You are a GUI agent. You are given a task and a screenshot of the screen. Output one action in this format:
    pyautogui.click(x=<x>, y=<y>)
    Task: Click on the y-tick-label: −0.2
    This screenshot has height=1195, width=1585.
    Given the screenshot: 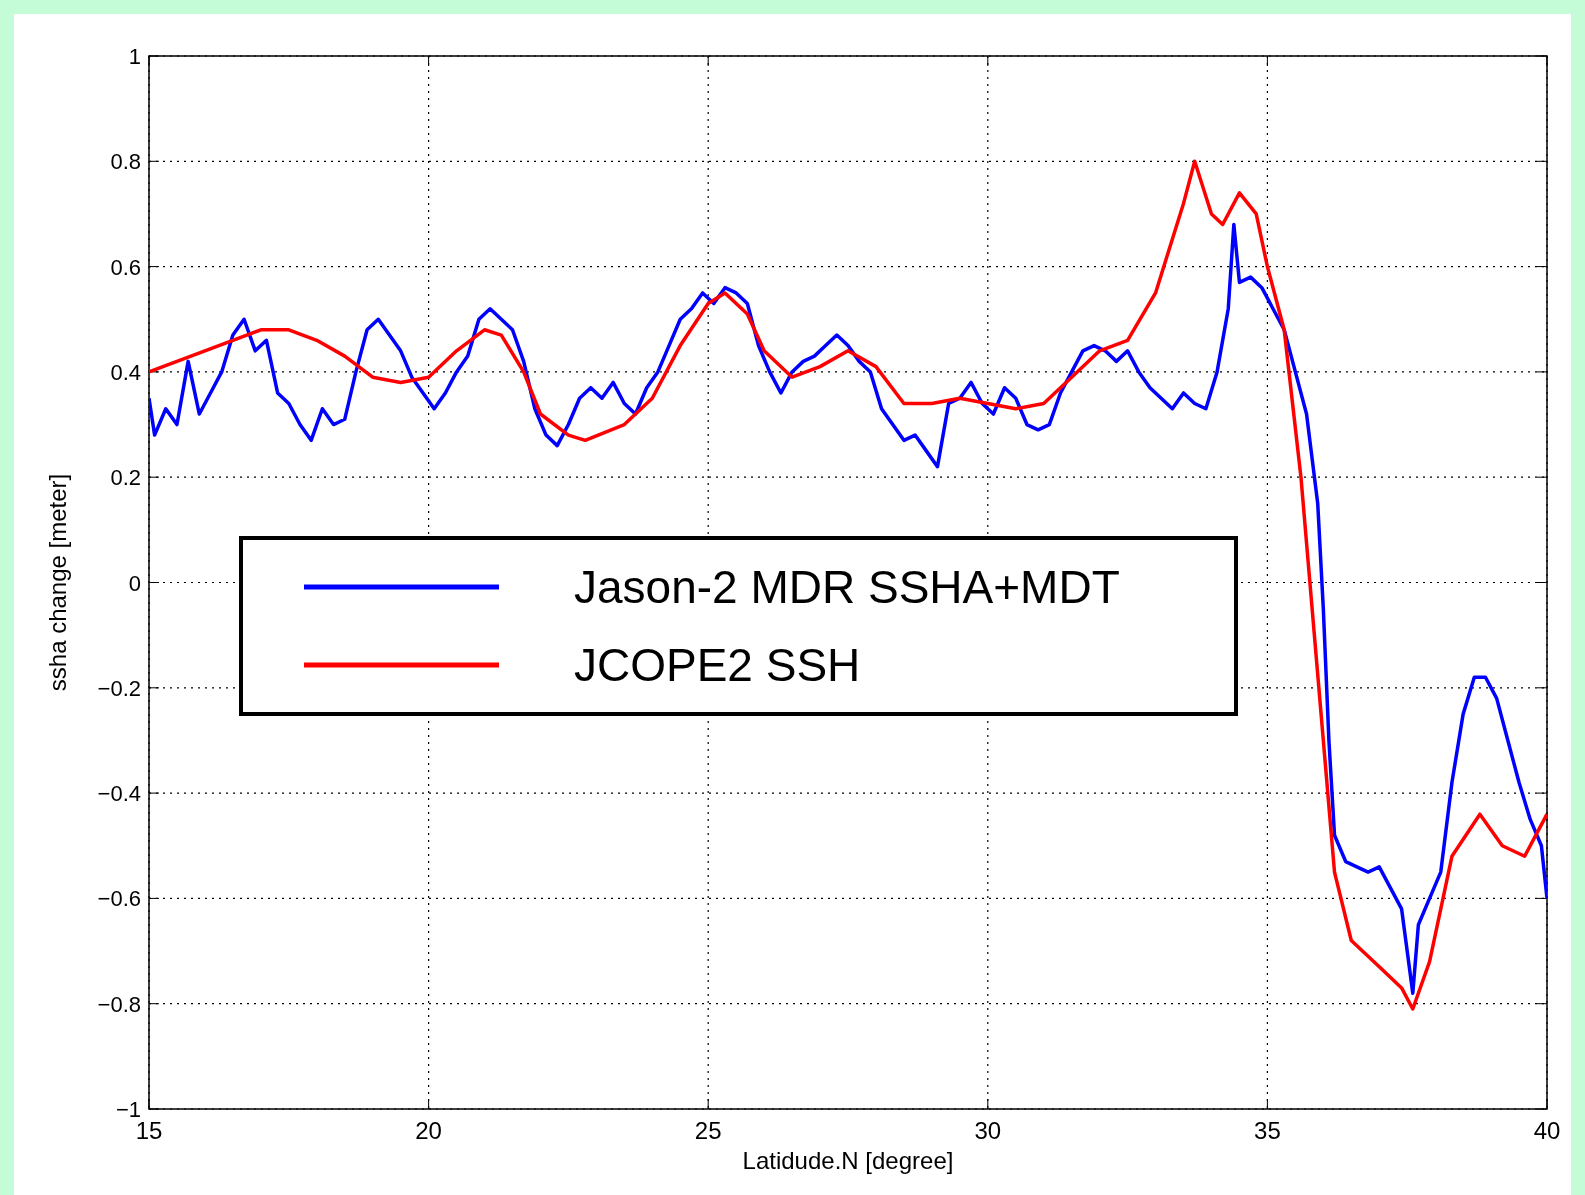 What is the action you would take?
    pyautogui.click(x=119, y=688)
    